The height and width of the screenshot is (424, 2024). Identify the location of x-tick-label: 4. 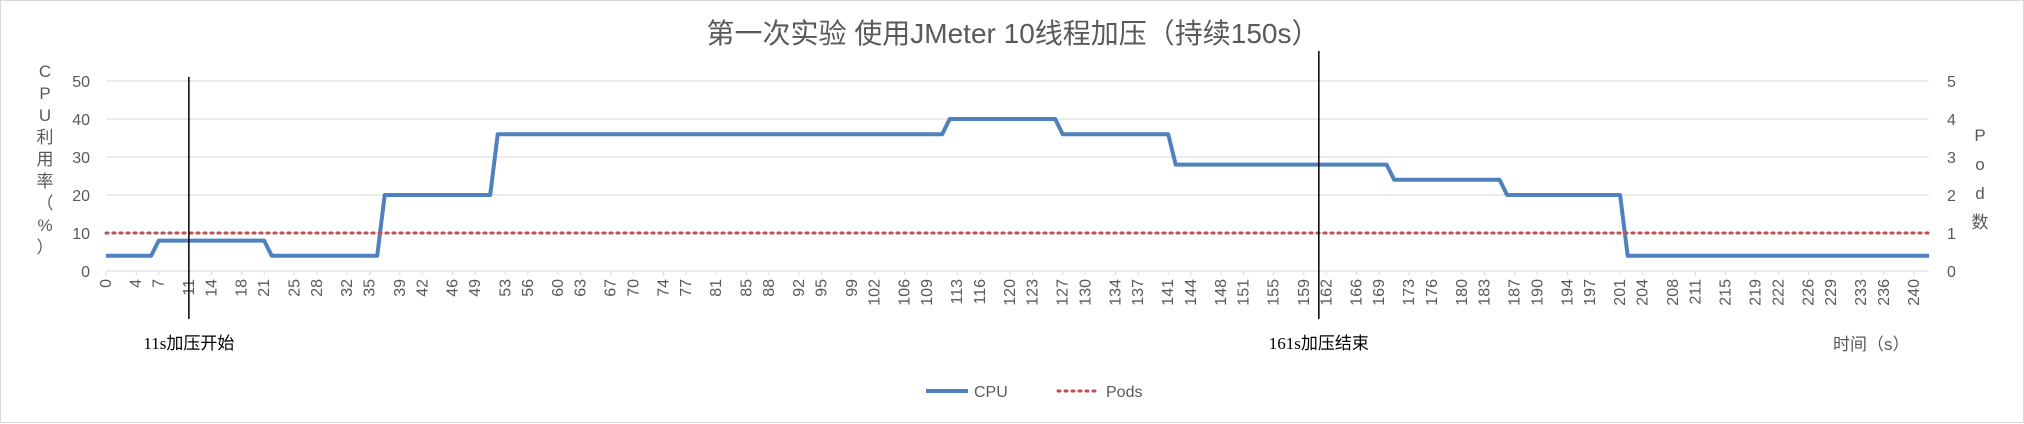
(136, 283).